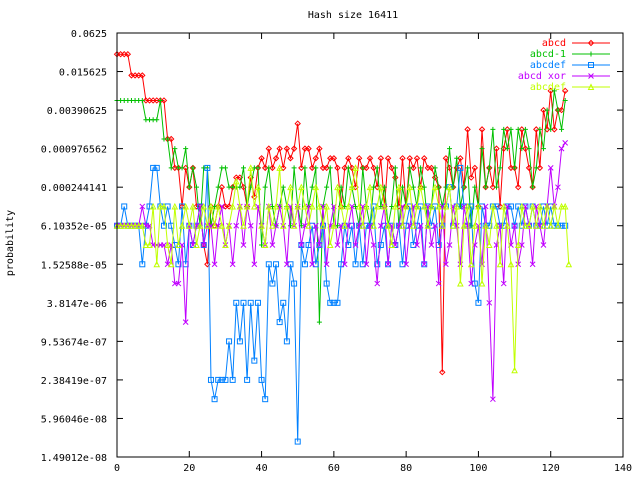  I want to click on y-tick-label: 0.000244141, so click(74, 188).